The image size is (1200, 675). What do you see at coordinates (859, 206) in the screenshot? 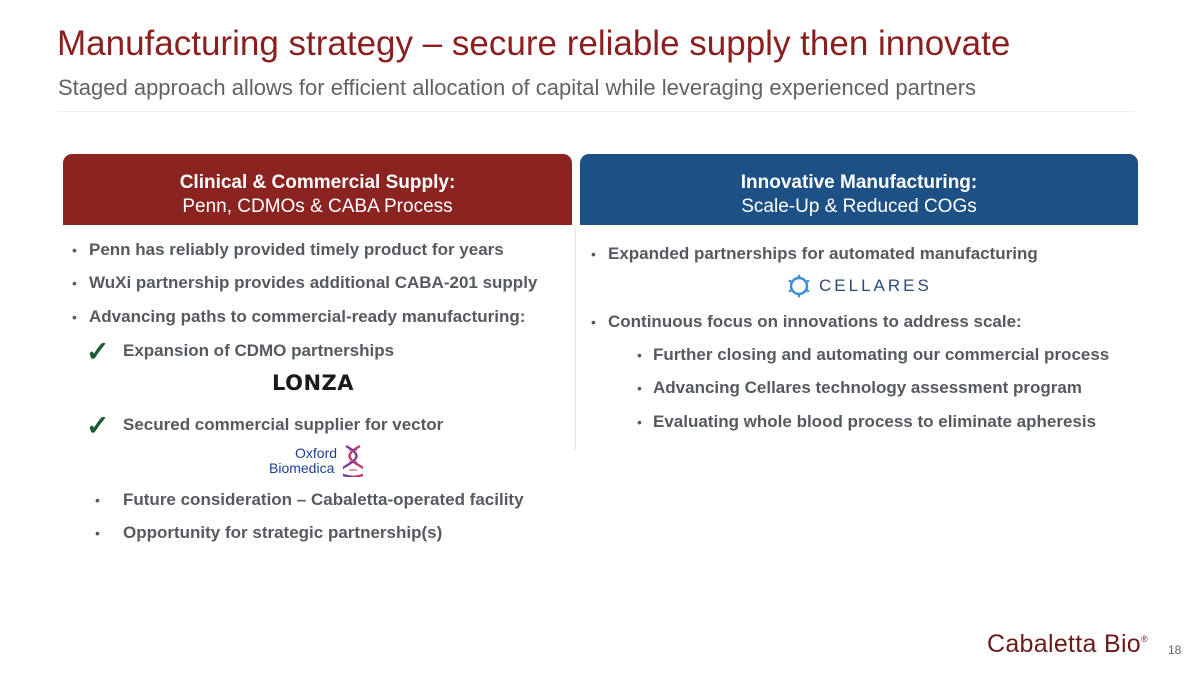
I see `right-header-subtitle: Scale-Up & Reduced COGs` at bounding box center [859, 206].